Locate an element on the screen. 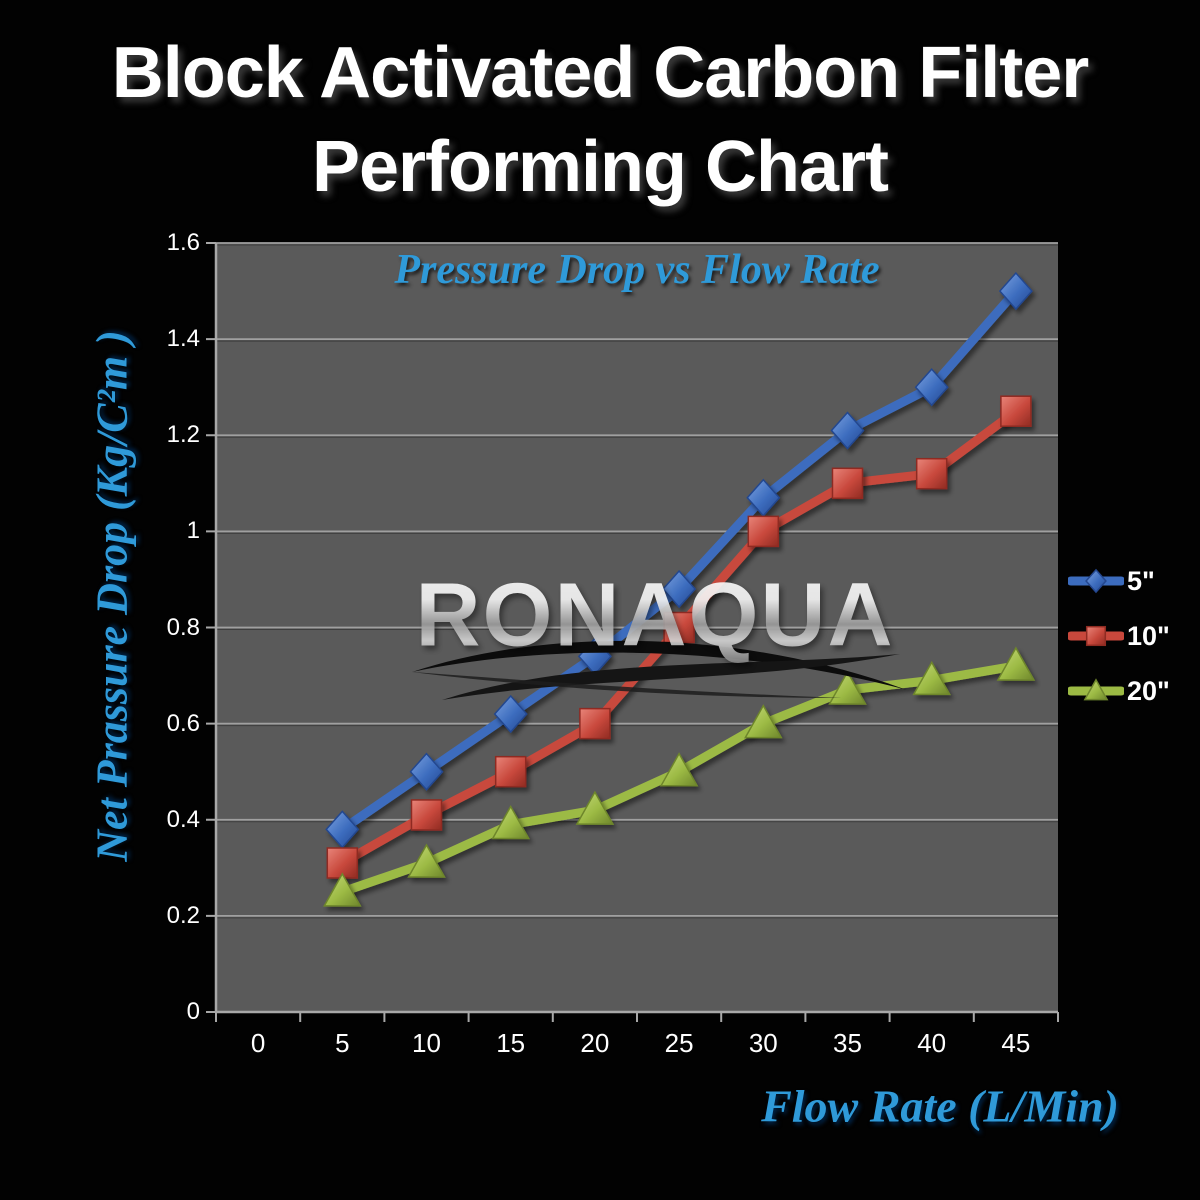  legend-label: 5" is located at coordinates (1141, 580).